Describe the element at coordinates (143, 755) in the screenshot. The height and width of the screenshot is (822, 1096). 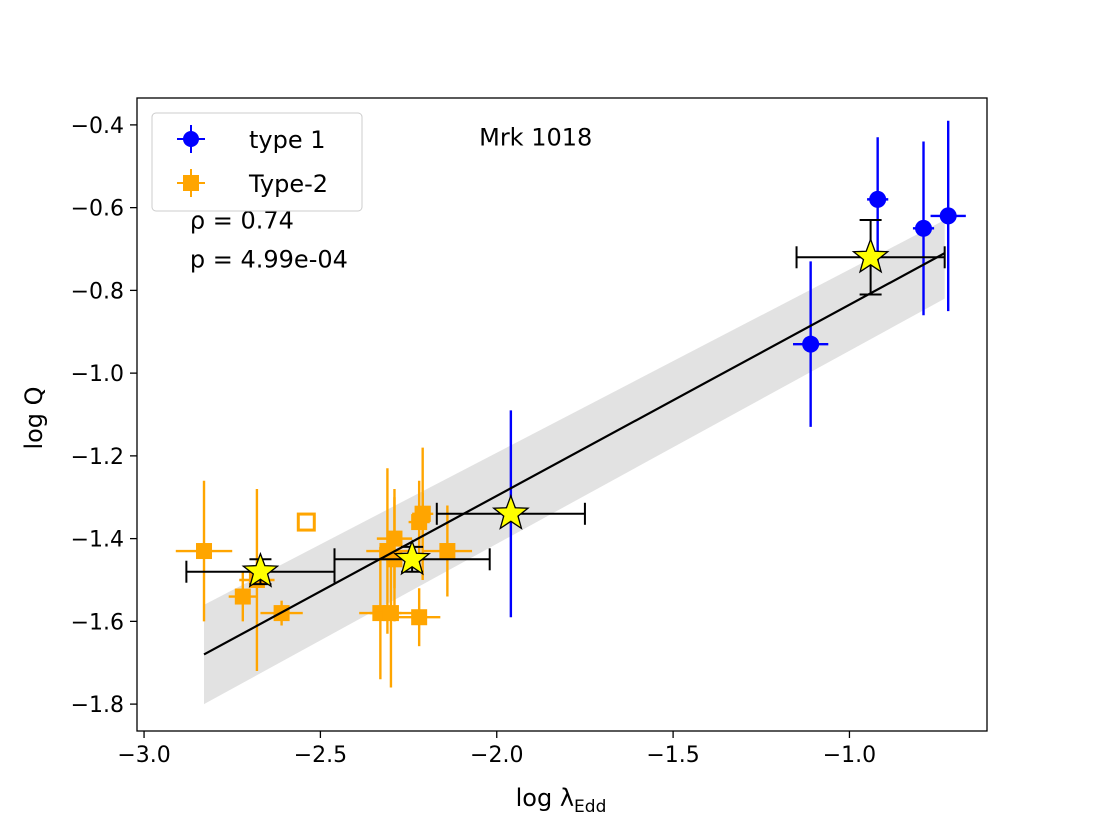
I see `x-tick-label: −3.0` at that location.